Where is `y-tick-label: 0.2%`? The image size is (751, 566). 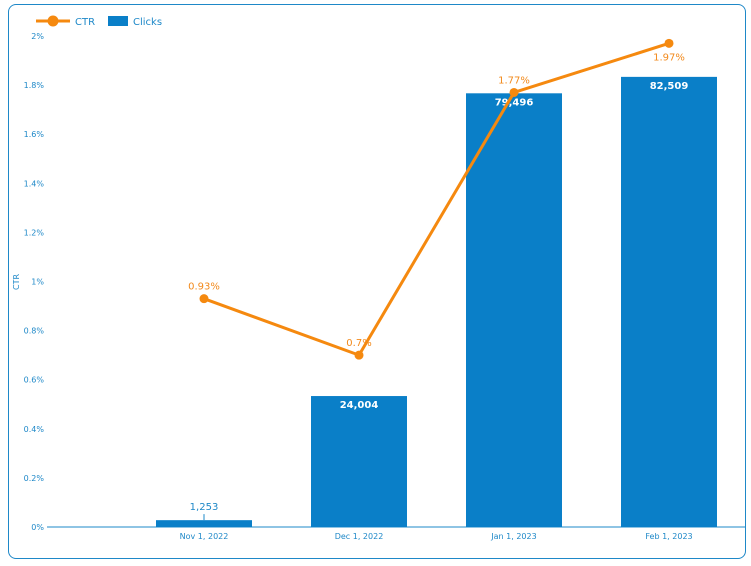 y-tick-label: 0.2% is located at coordinates (34, 478).